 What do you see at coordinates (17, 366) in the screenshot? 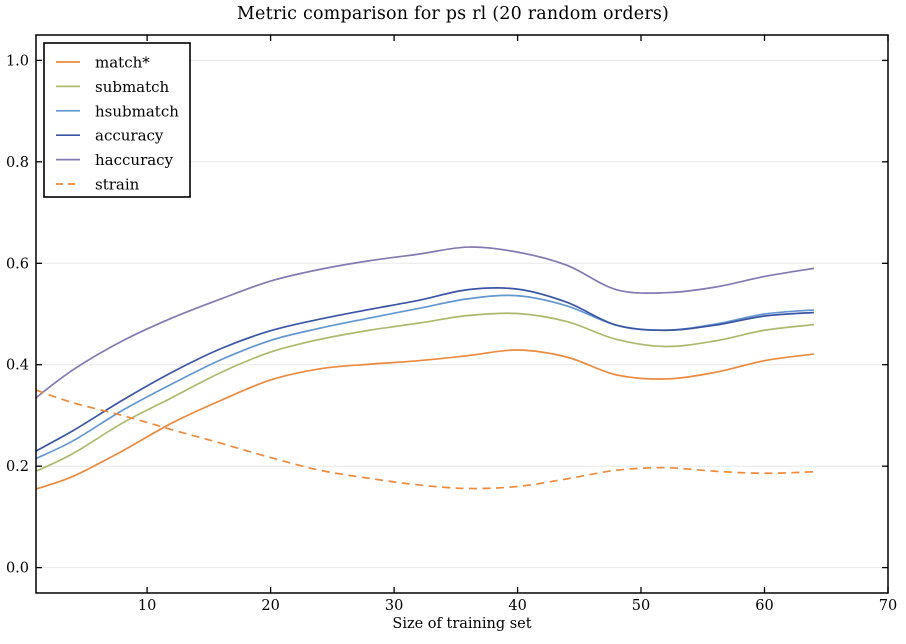
I see `y-tick-label: 0.4` at bounding box center [17, 366].